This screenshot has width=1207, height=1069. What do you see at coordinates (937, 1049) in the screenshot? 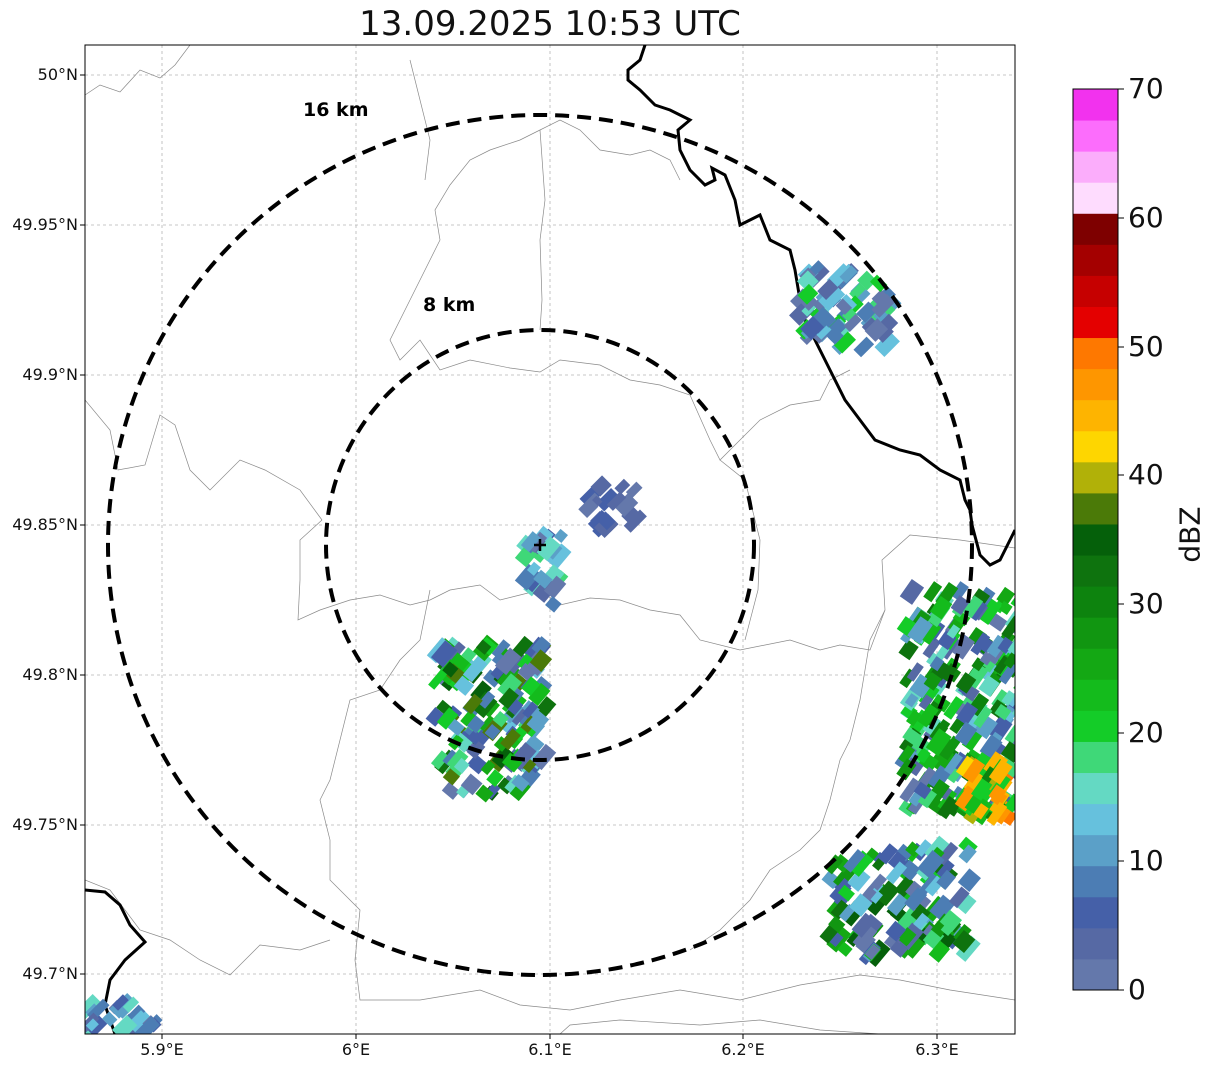
I see `lon-tick-label: 6.3°E` at bounding box center [937, 1049].